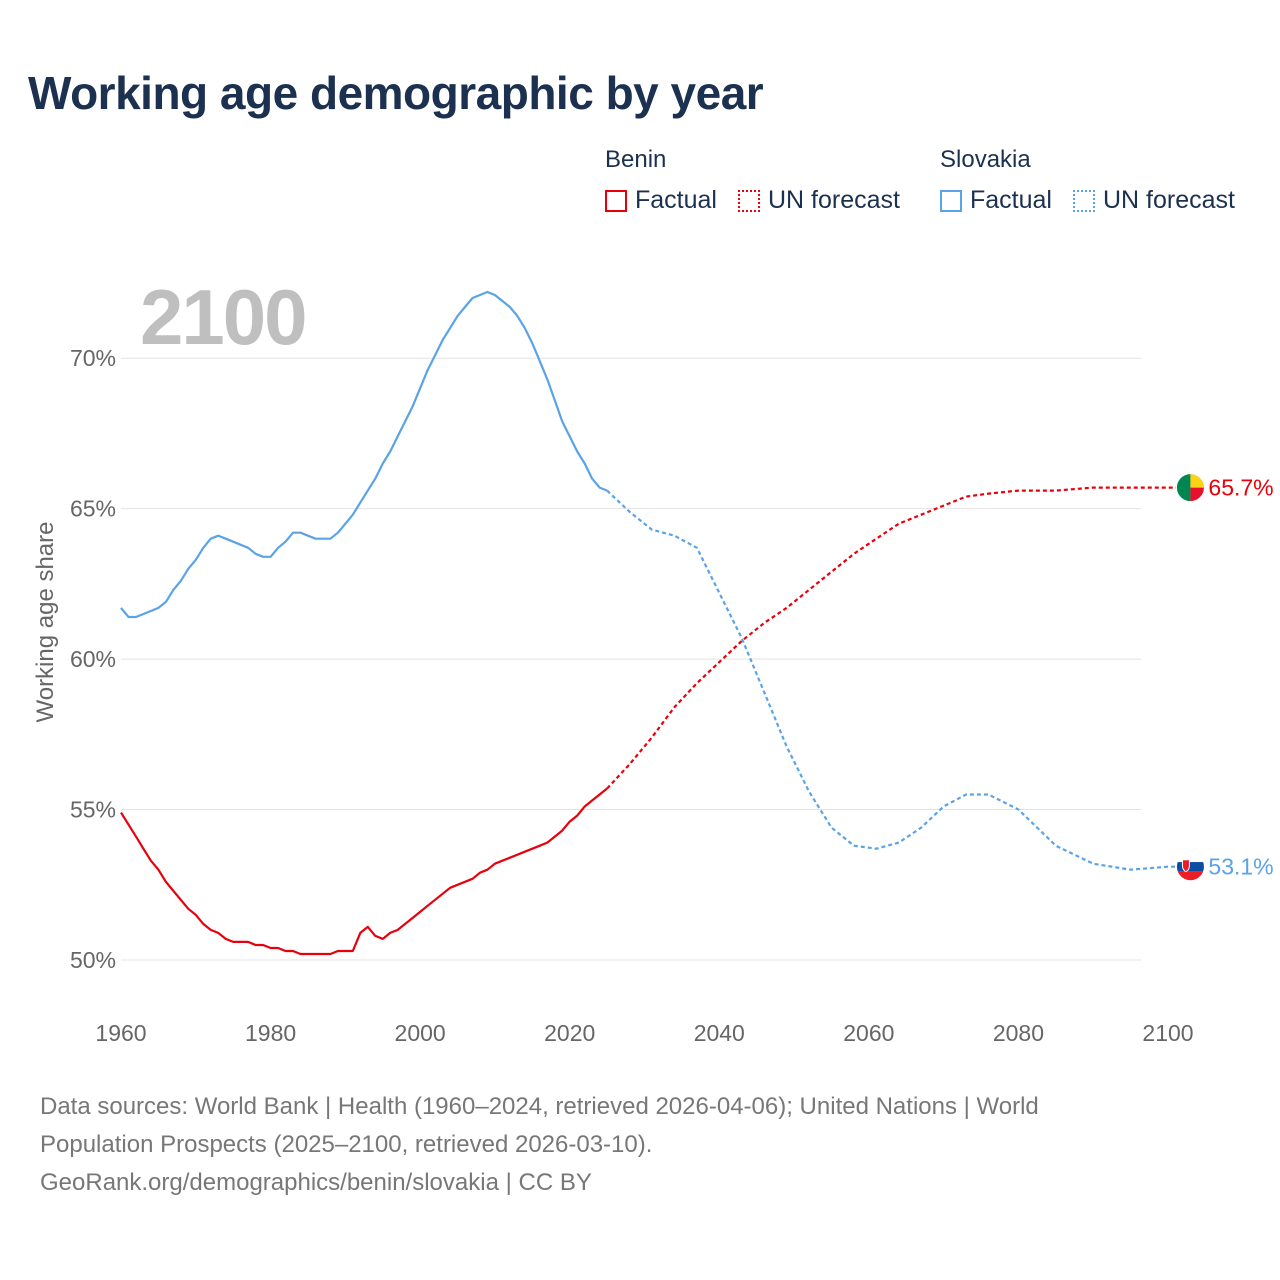  What do you see at coordinates (420, 1033) in the screenshot?
I see `x-tick-label: 2000` at bounding box center [420, 1033].